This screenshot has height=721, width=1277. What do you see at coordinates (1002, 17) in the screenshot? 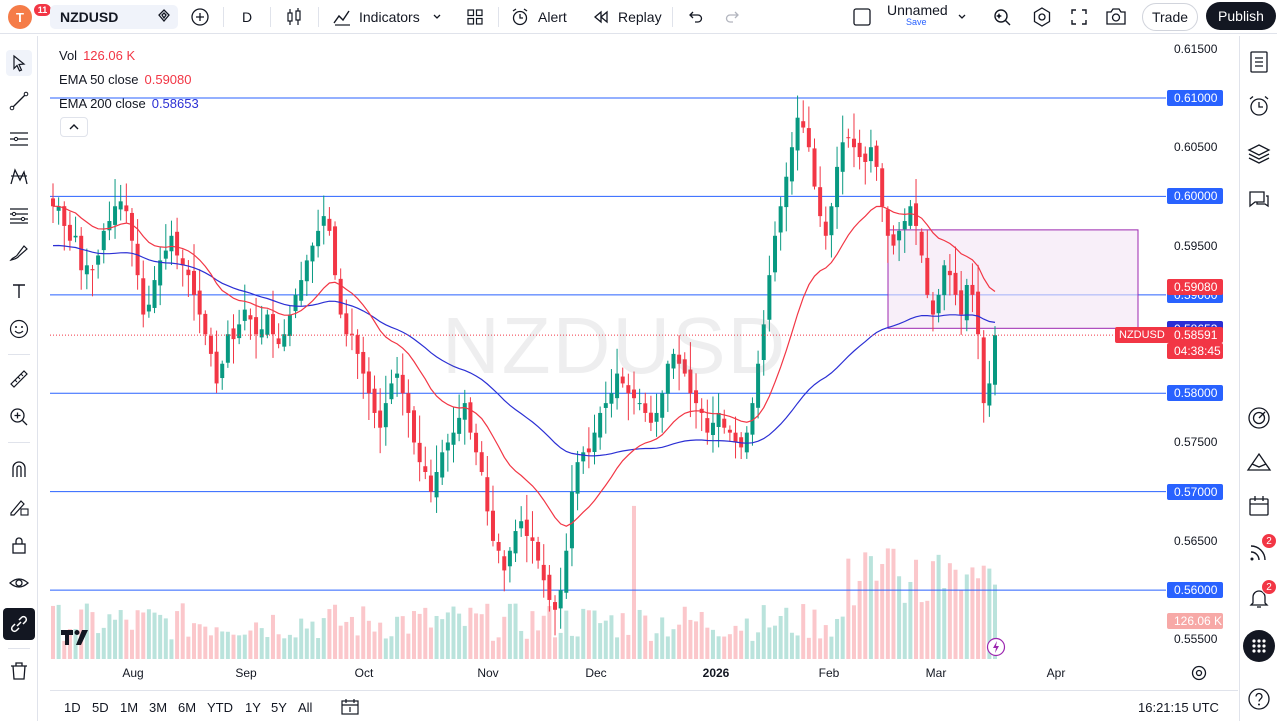
I see `quick-search-button` at bounding box center [1002, 17].